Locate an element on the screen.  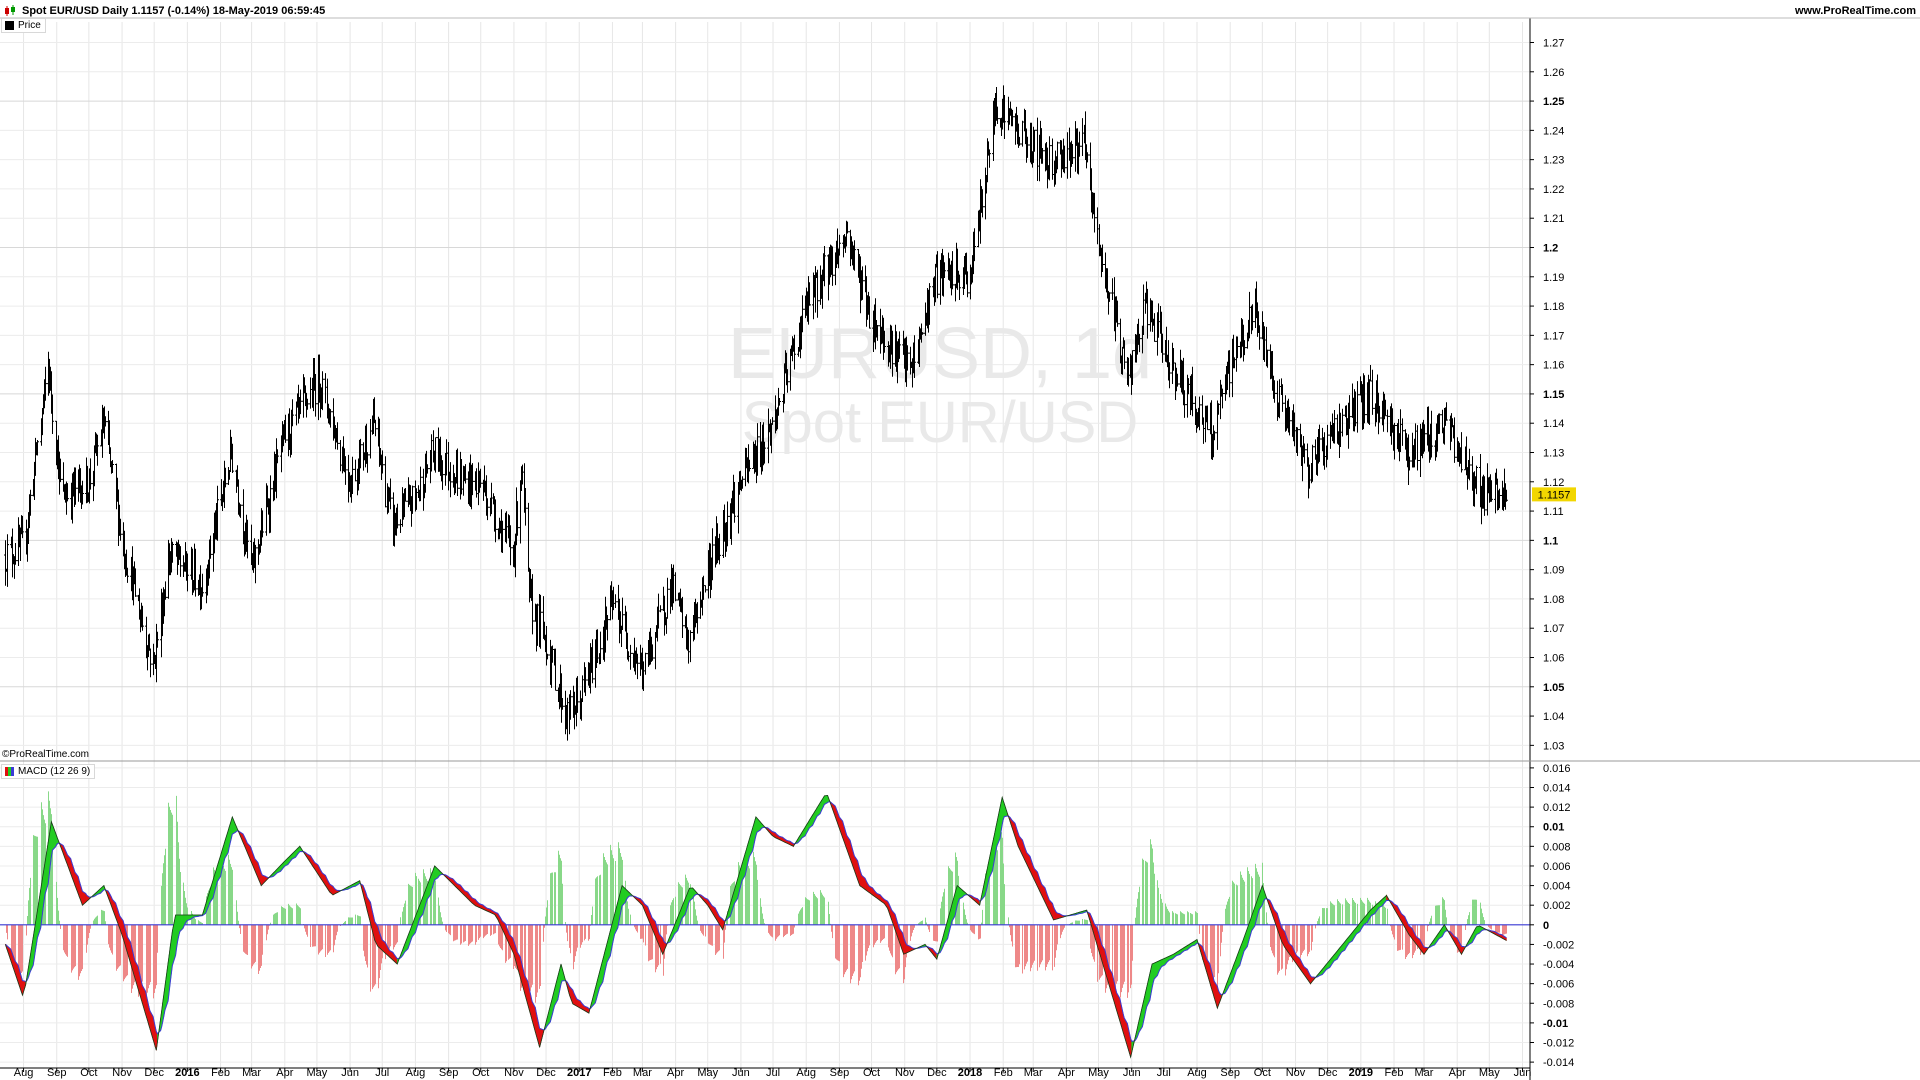
price-y-tick-label: 1.14 is located at coordinates (1553, 424).